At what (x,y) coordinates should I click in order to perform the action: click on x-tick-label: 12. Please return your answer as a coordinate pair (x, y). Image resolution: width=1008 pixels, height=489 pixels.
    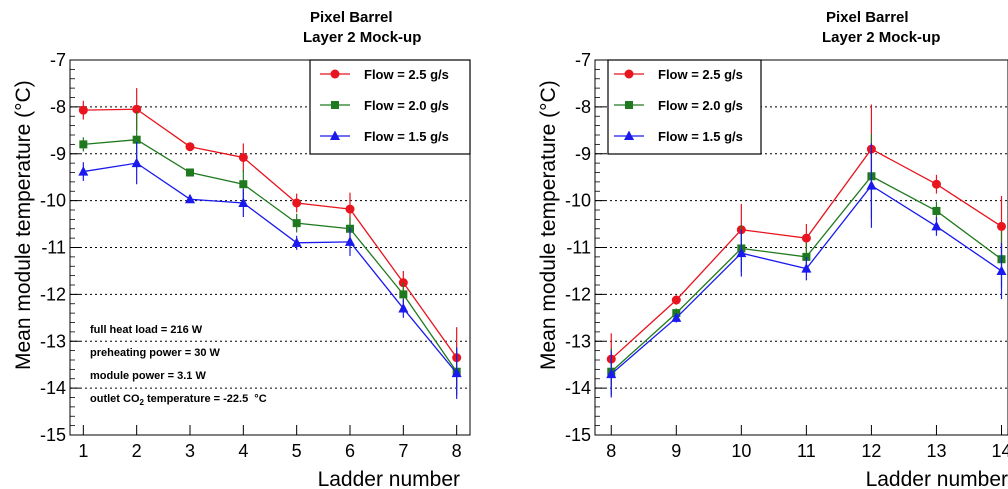
    Looking at the image, I should click on (871, 451).